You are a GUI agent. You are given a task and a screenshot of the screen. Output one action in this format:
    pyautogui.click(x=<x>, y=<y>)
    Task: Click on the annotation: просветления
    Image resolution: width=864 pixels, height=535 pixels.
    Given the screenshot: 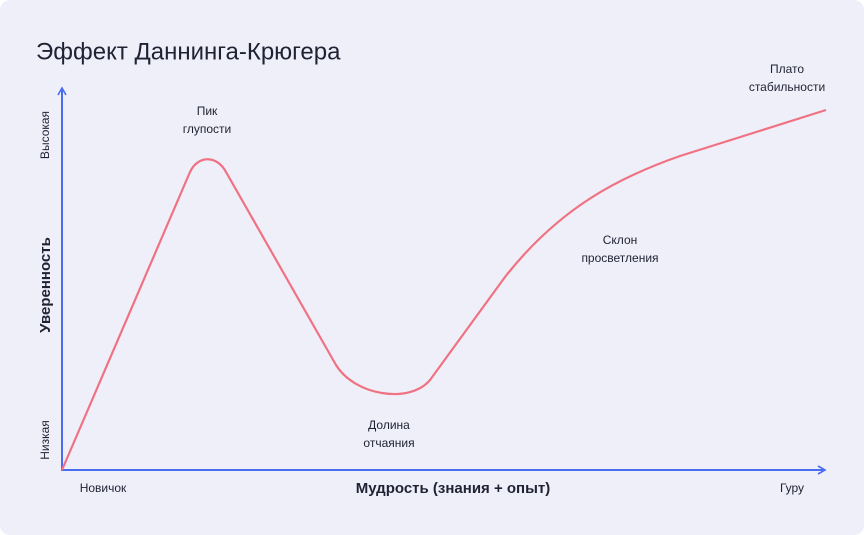 What is the action you would take?
    pyautogui.click(x=619, y=258)
    